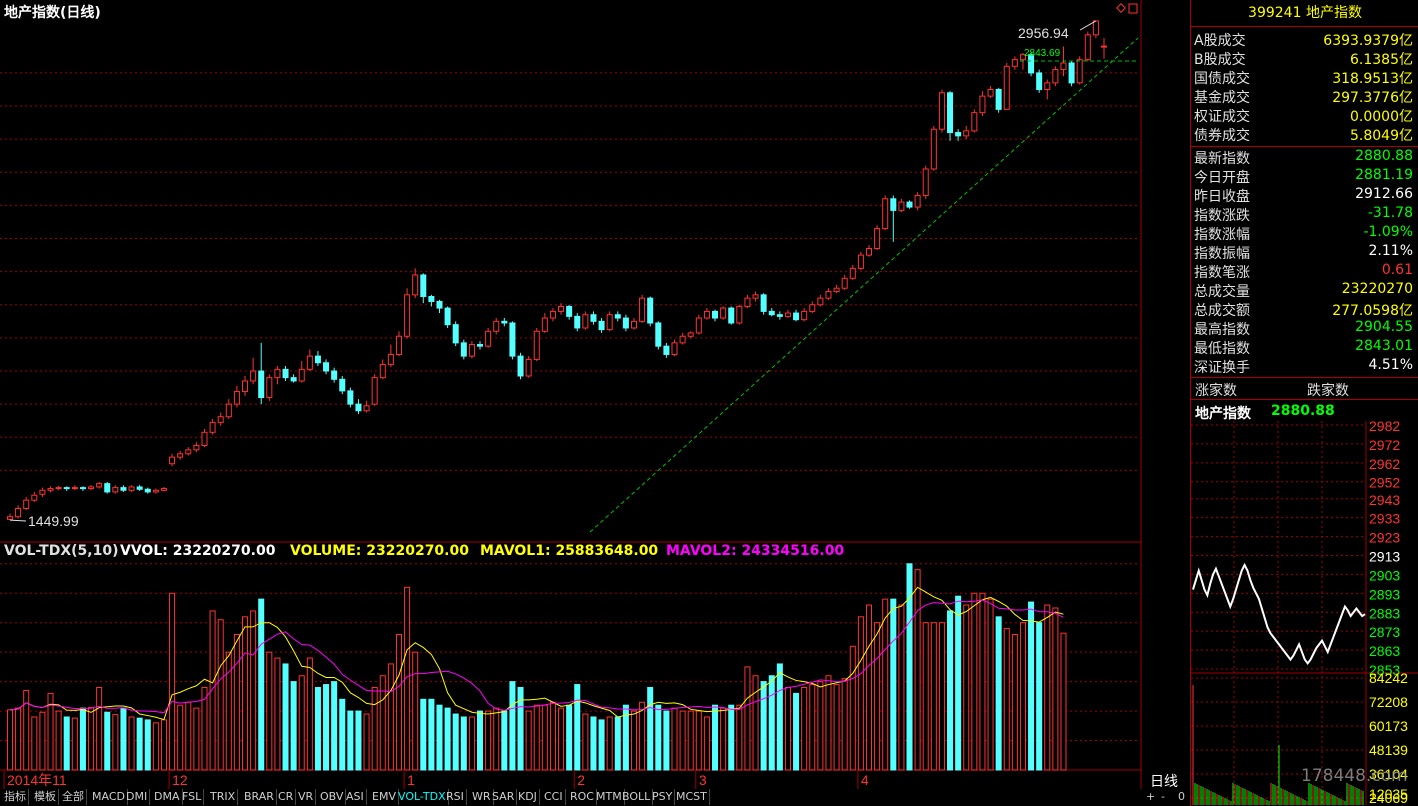 The height and width of the screenshot is (806, 1418). Describe the element at coordinates (582, 797) in the screenshot. I see `tab-roc: ROC` at that location.